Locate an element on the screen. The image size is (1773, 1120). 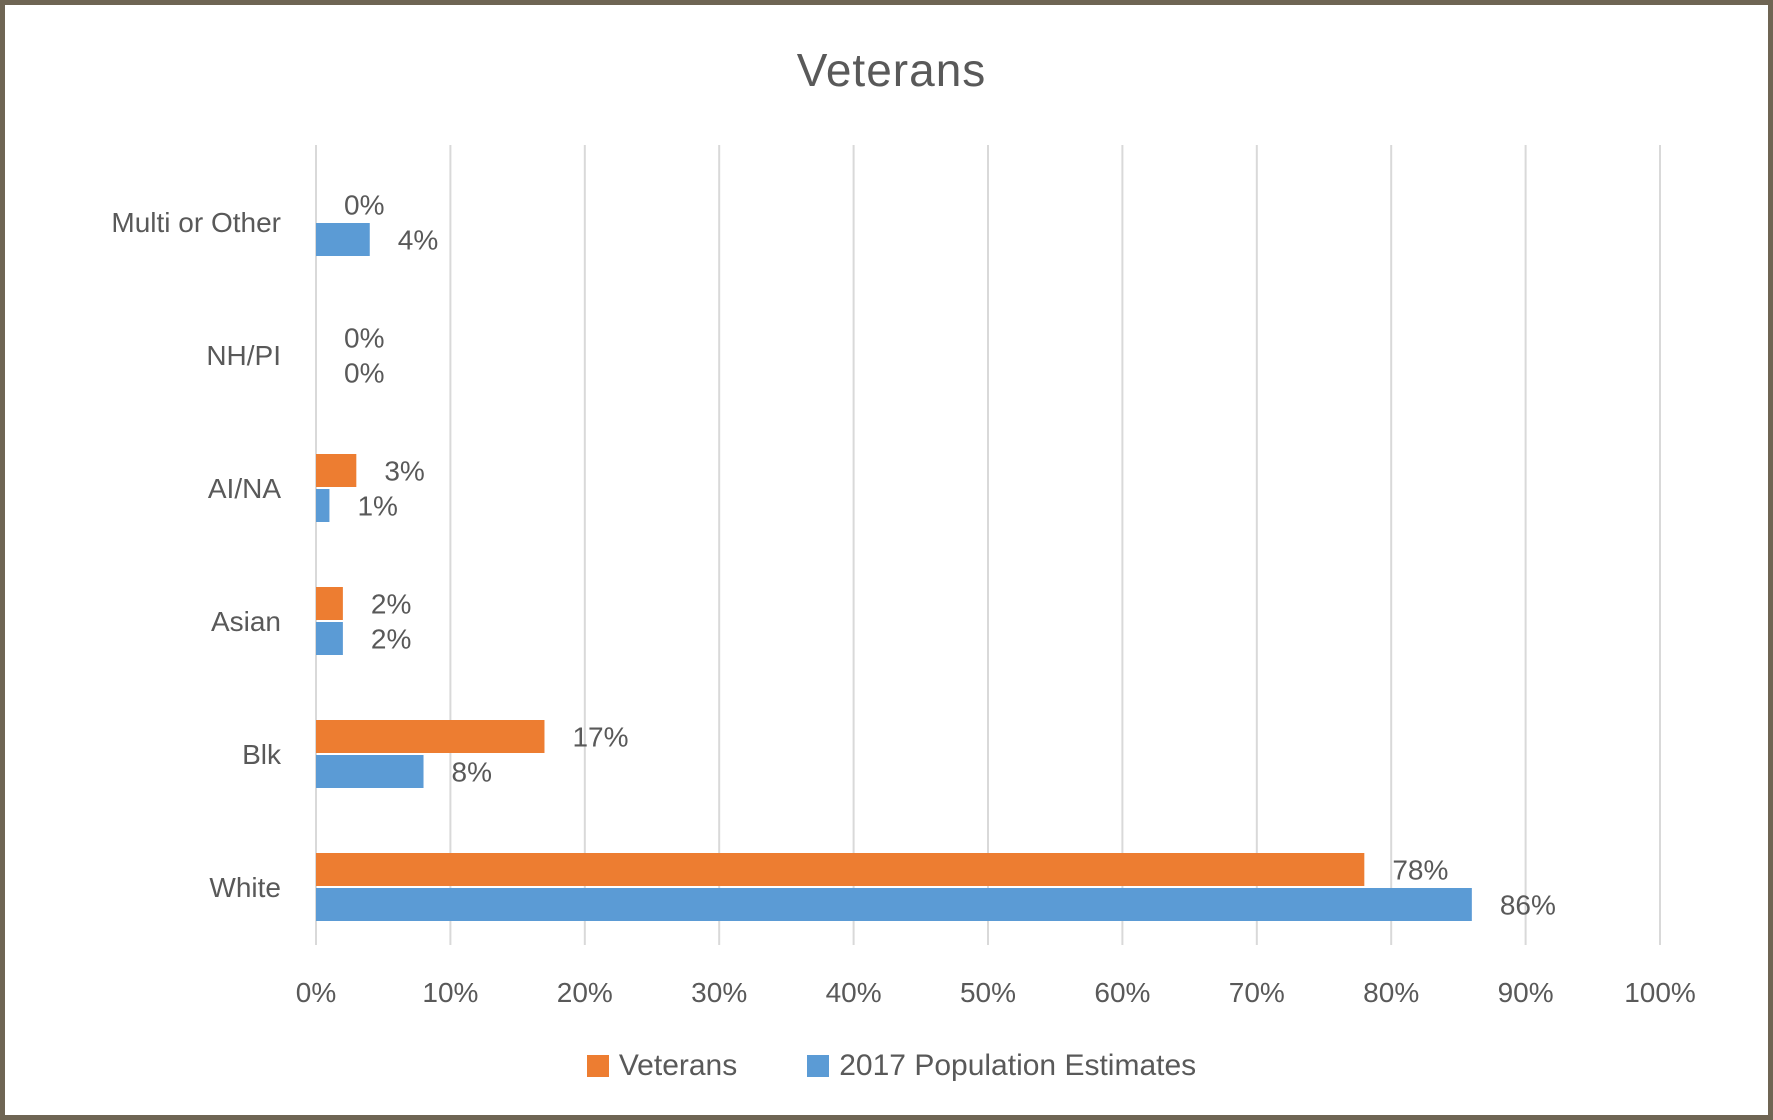
legend-item-veterans: Veterans is located at coordinates (662, 1066).